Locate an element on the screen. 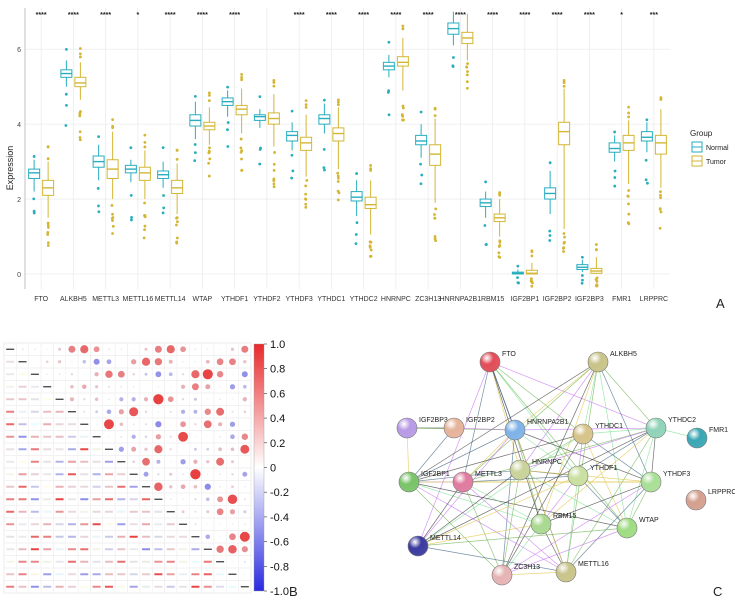  significance-label: * is located at coordinates (138, 15).